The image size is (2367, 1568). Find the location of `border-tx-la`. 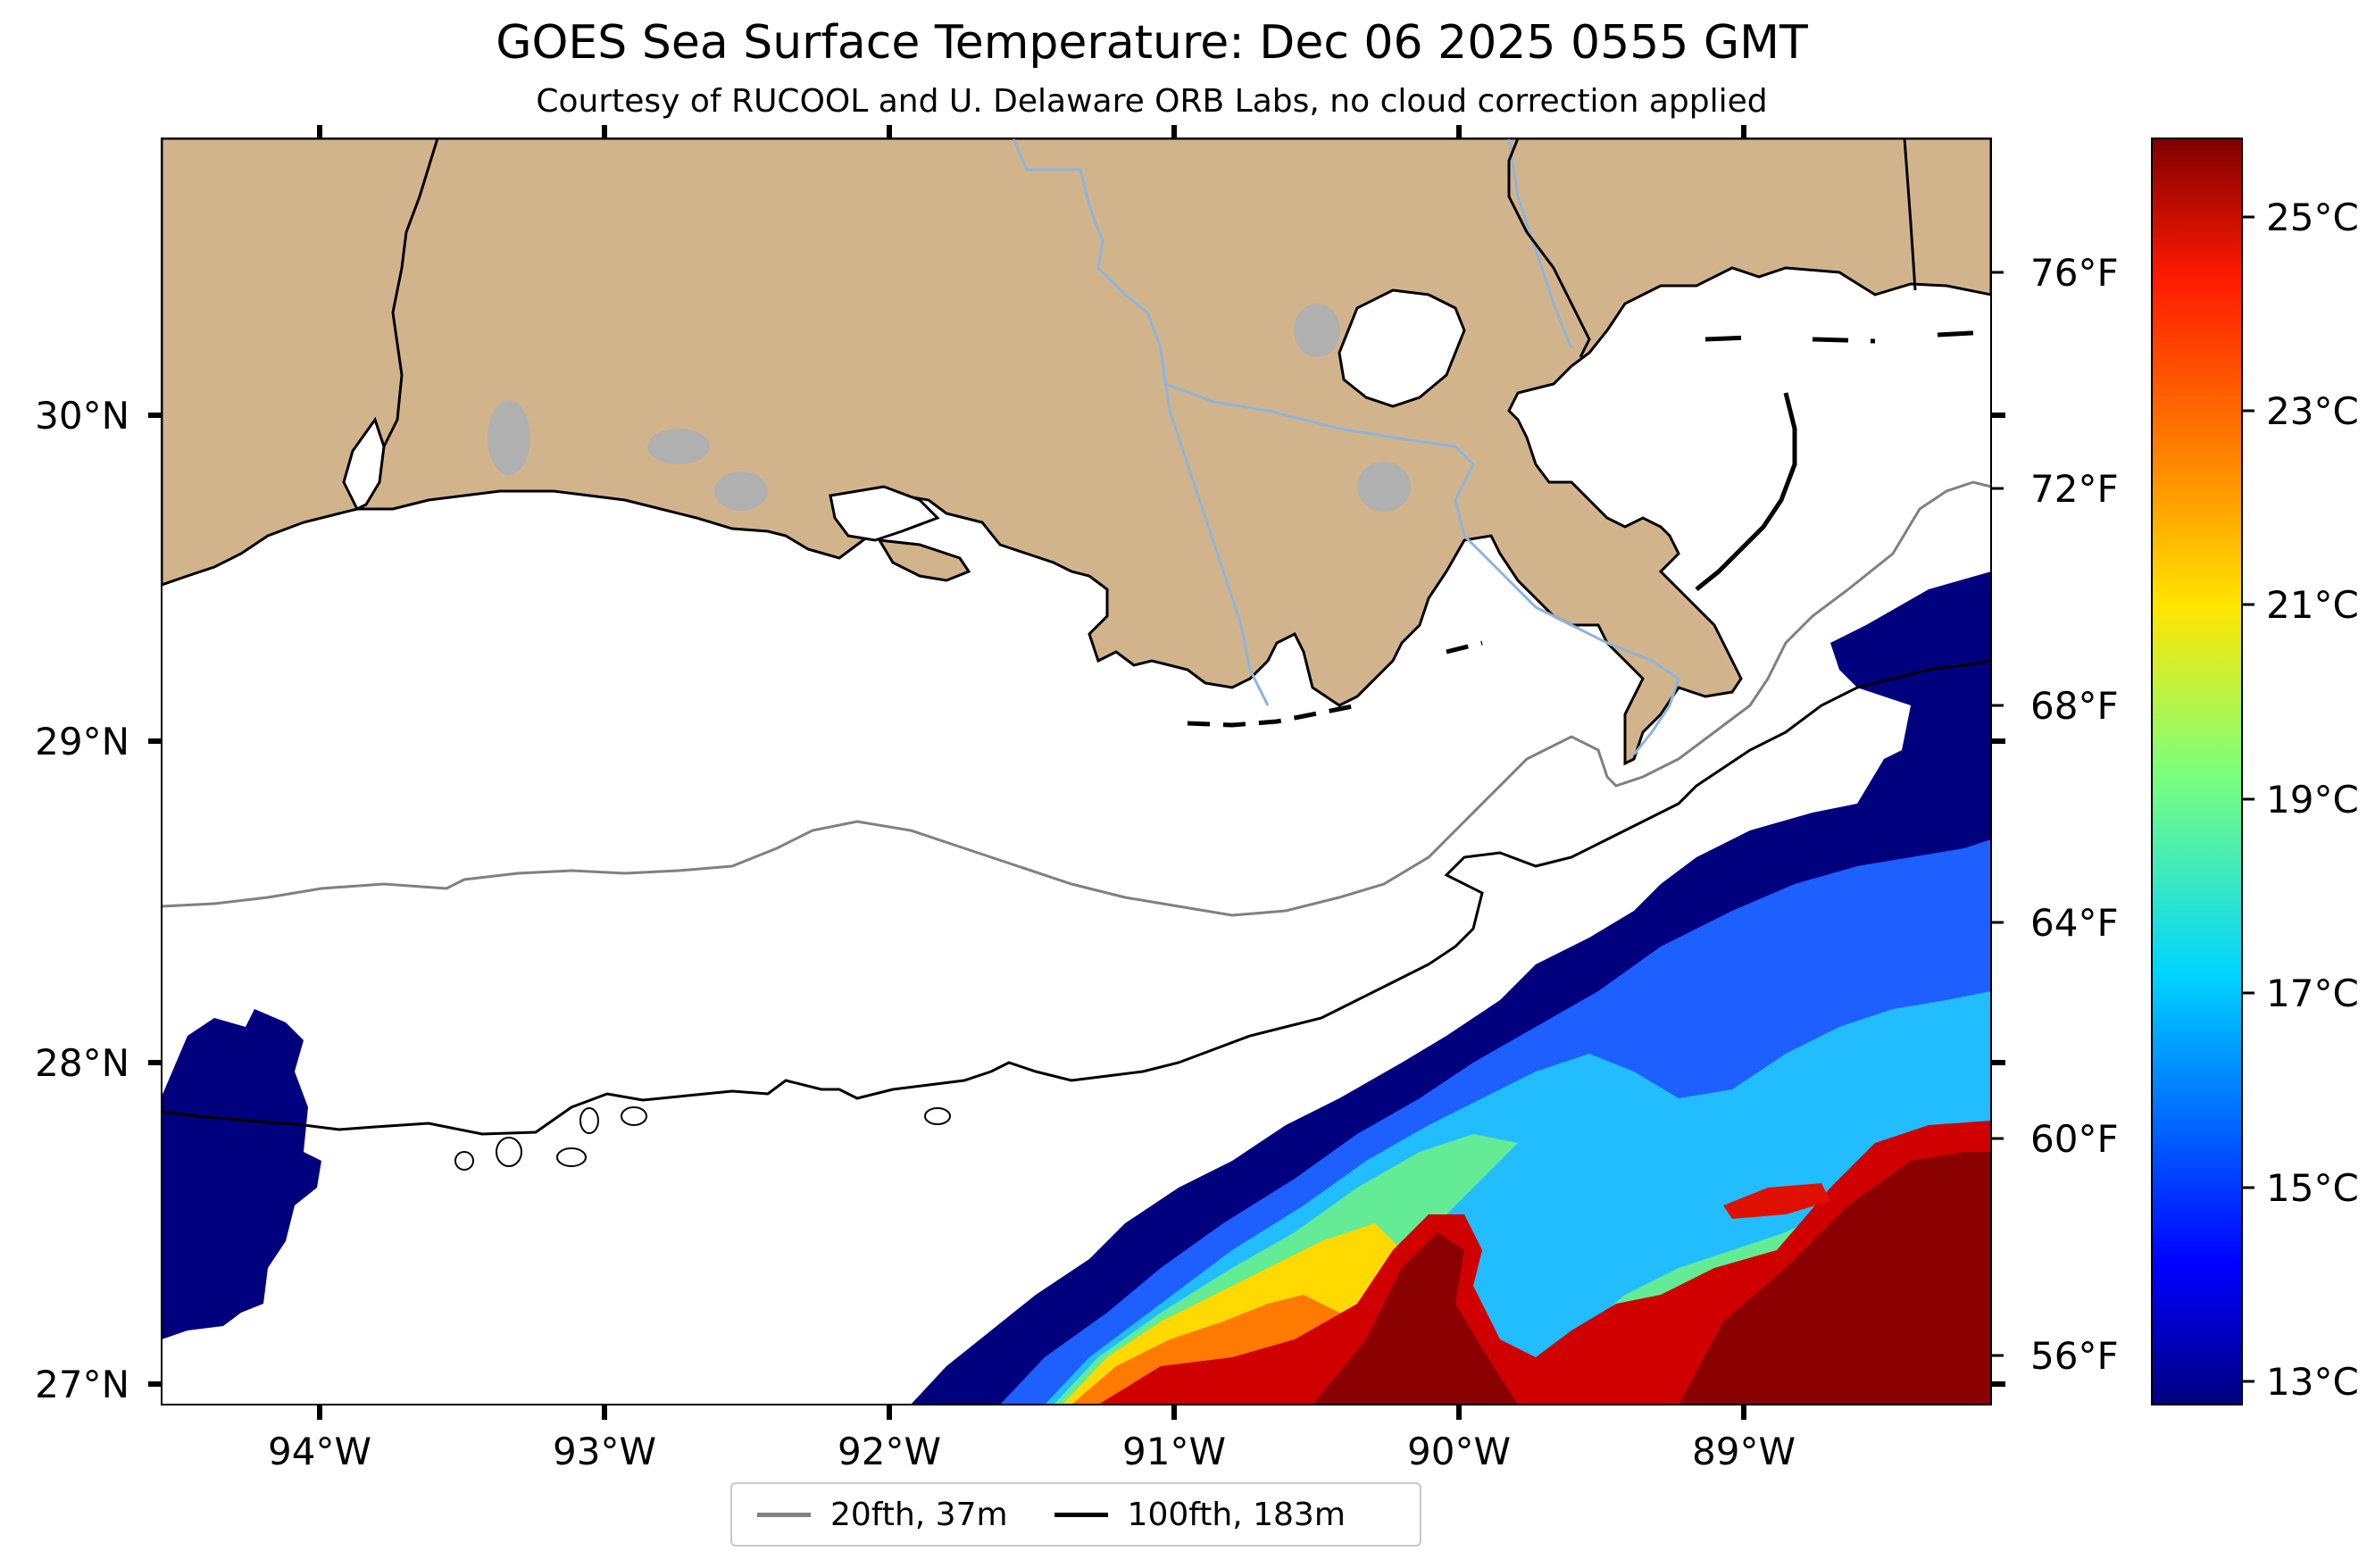

border-tx-la is located at coordinates (410, 292).